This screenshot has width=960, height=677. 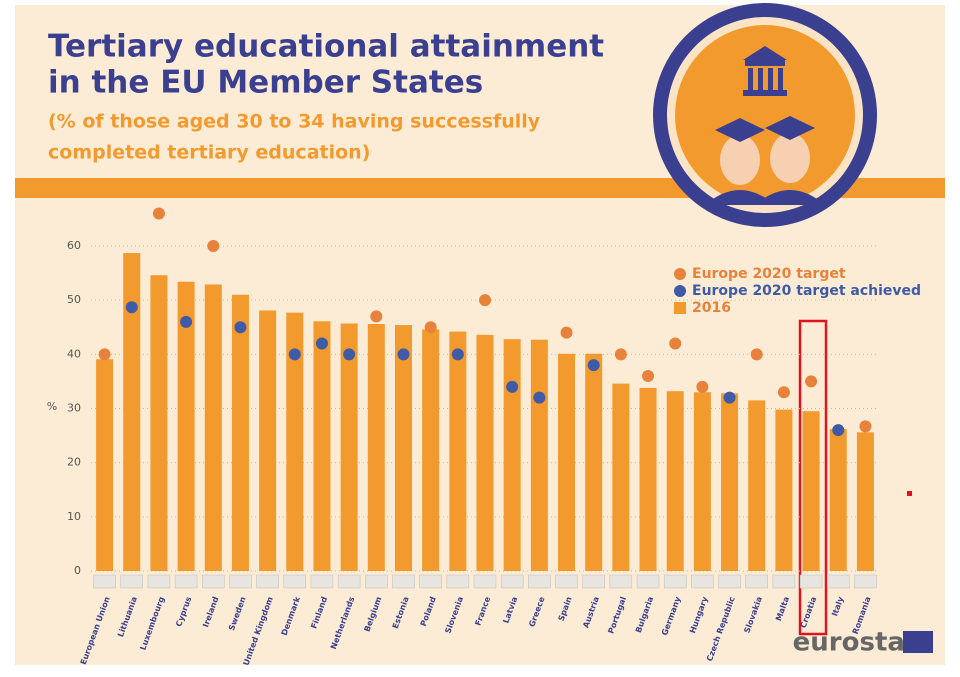 I want to click on y-tick-label: 30, so click(x=74, y=408).